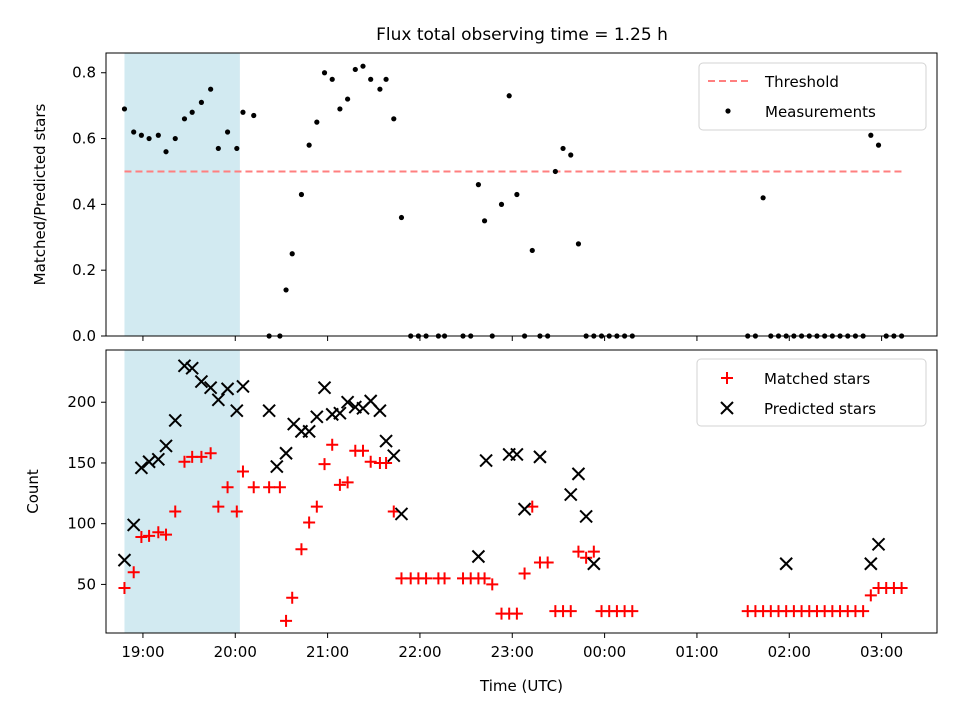  I want to click on x-tick-label: 23:00, so click(512, 652).